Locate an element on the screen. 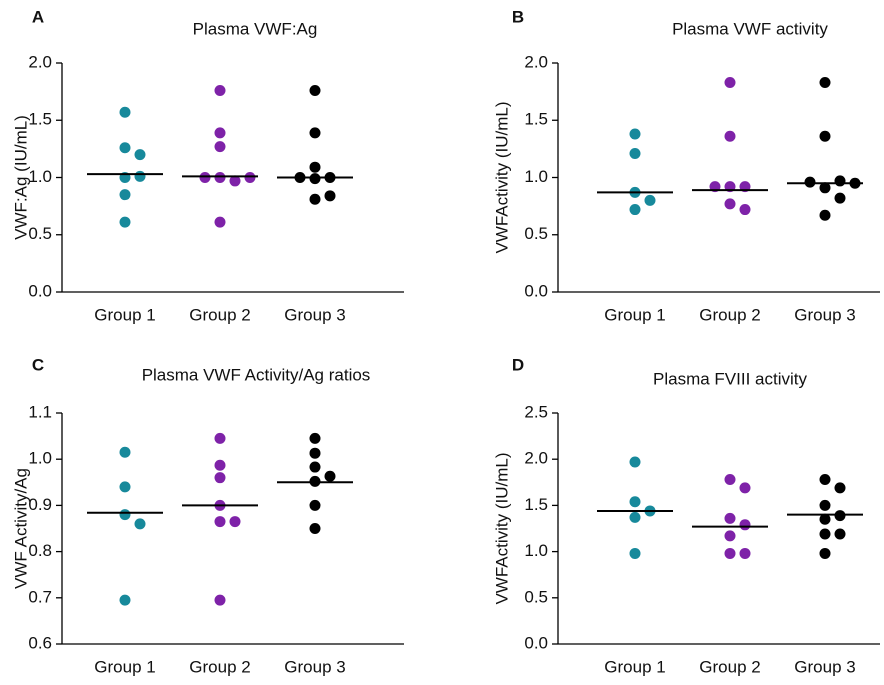 The width and height of the screenshot is (884, 685). panel-label: C is located at coordinates (38, 364).